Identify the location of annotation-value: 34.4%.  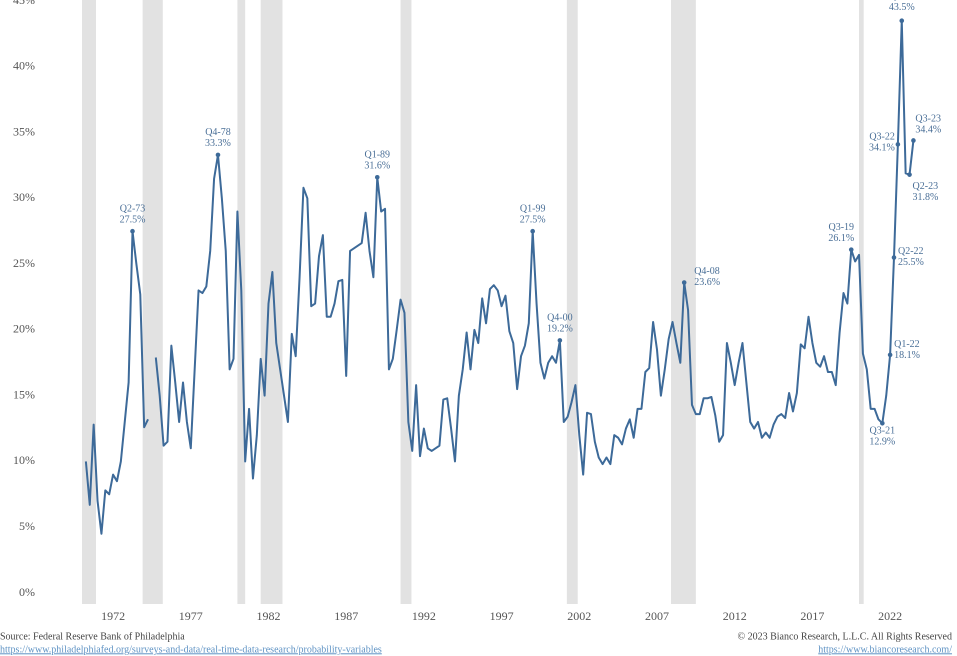
(928, 130).